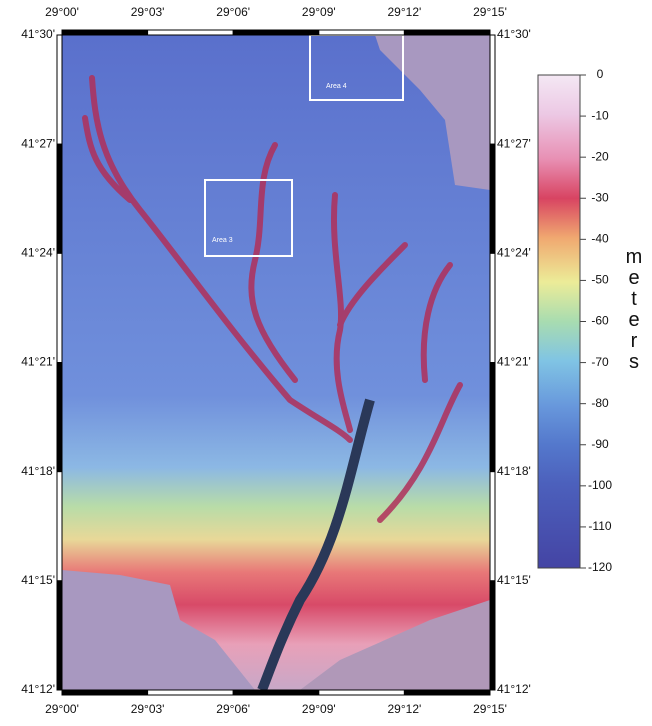 The width and height of the screenshot is (652, 726). Describe the element at coordinates (222, 240) in the screenshot. I see `area-label: Area 3` at that location.